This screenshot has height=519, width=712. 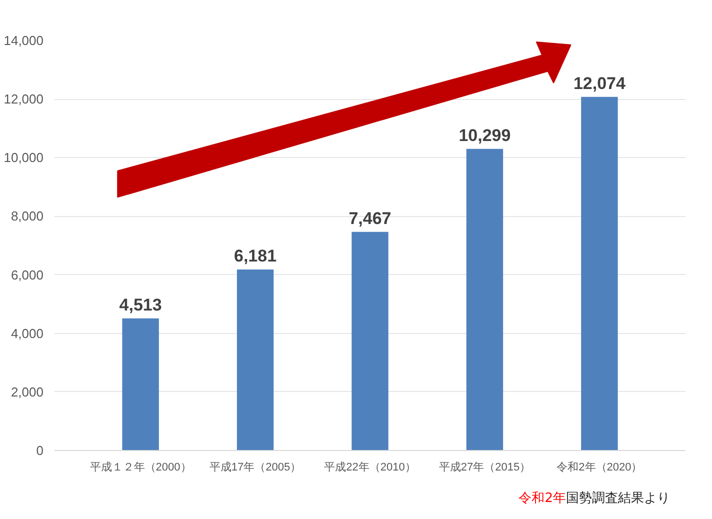 What do you see at coordinates (24, 40) in the screenshot?
I see `y-tick-label: 14,000` at bounding box center [24, 40].